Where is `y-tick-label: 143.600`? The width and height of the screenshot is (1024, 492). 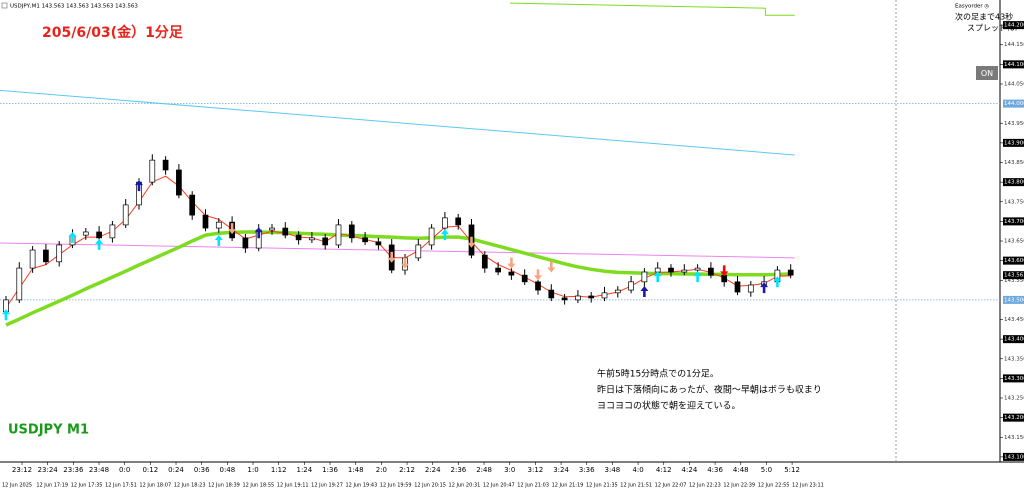 y-tick-label: 143.600 is located at coordinates (1014, 261).